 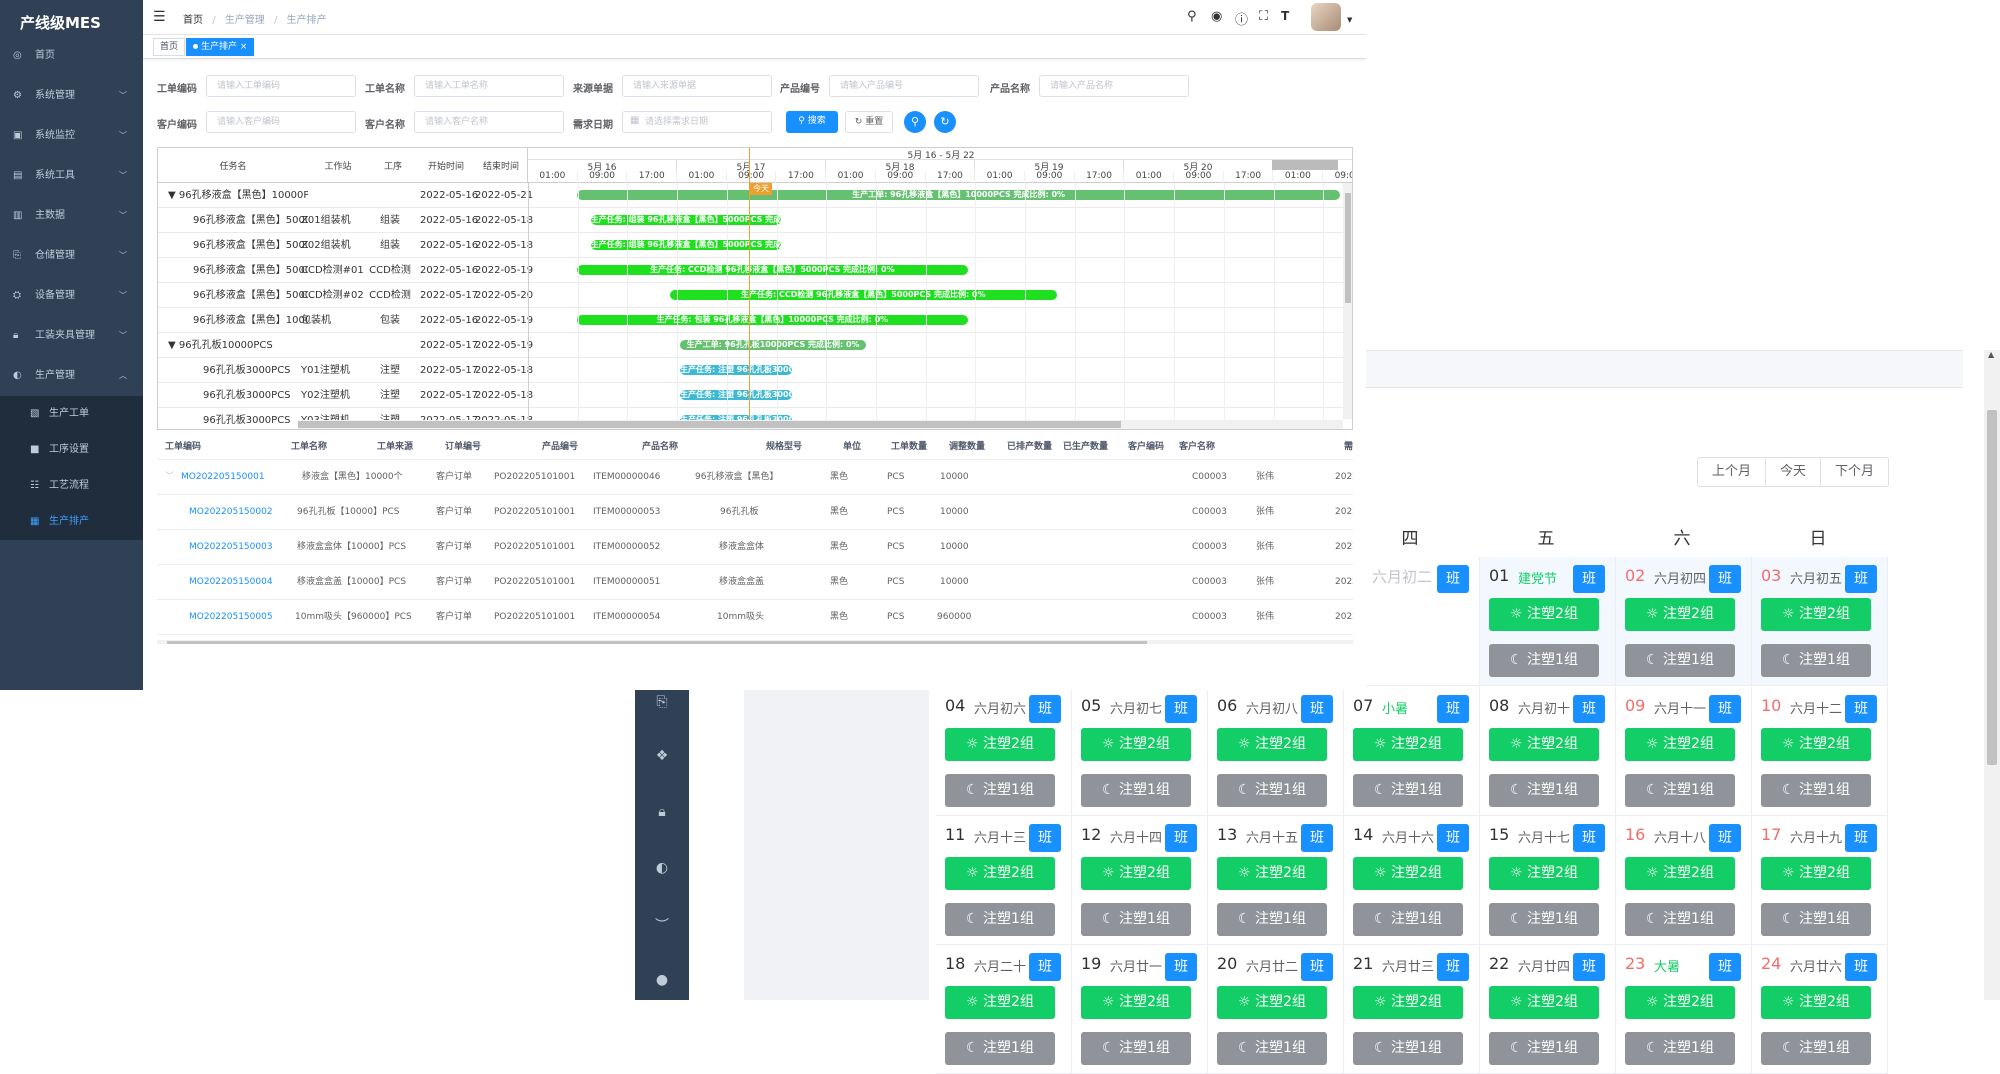 I want to click on table-col-header: 订单编号, so click(x=463, y=447).